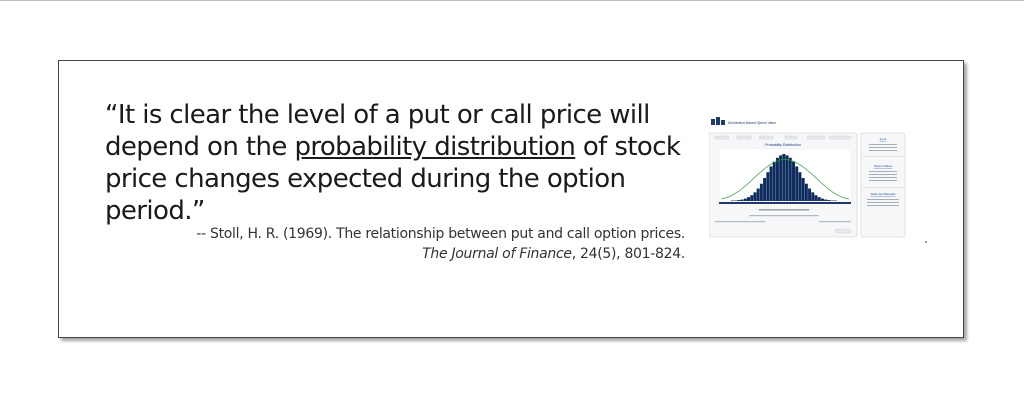 This screenshot has width=1024, height=405. What do you see at coordinates (843, 231) in the screenshot?
I see `thumb-button` at bounding box center [843, 231].